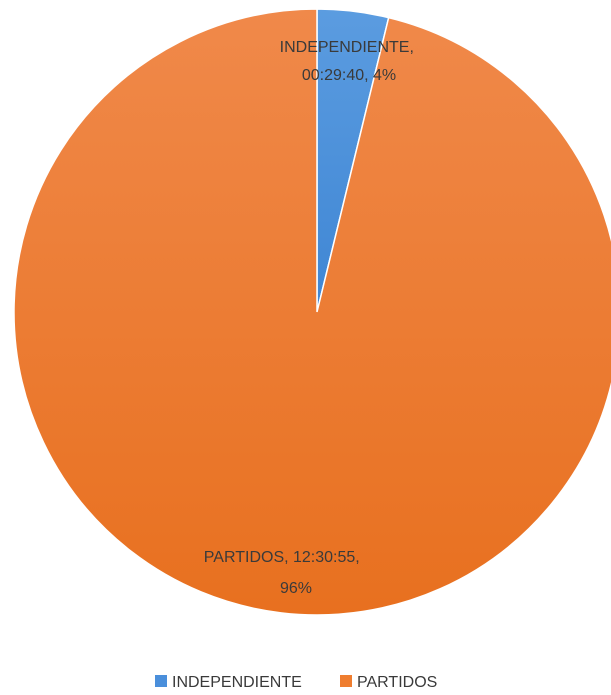 The height and width of the screenshot is (695, 611). What do you see at coordinates (284, 573) in the screenshot?
I see `data-label-partidos: PARTIDOS, 12:30:55, 96%` at bounding box center [284, 573].